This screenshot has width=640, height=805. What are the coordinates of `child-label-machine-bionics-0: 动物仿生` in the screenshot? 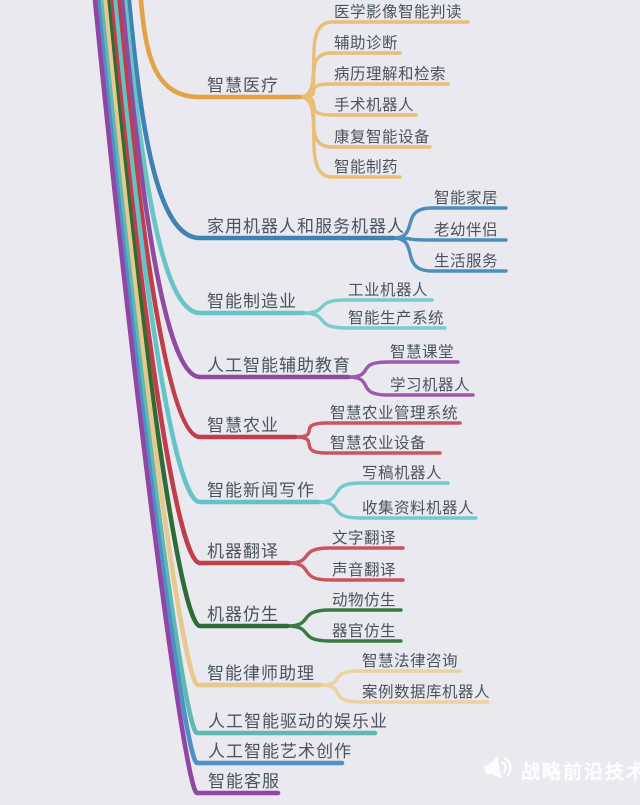 It's located at (364, 600).